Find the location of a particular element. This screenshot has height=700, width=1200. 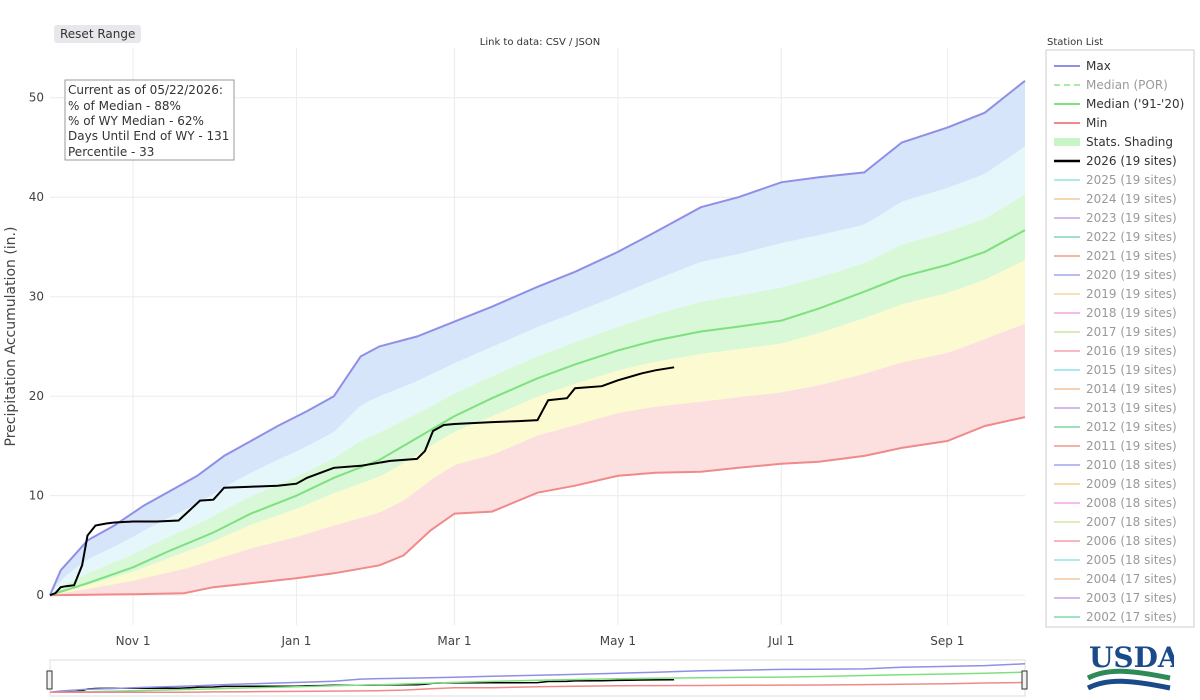

legend-label: 2008 (18 sites) is located at coordinates (1131, 503).